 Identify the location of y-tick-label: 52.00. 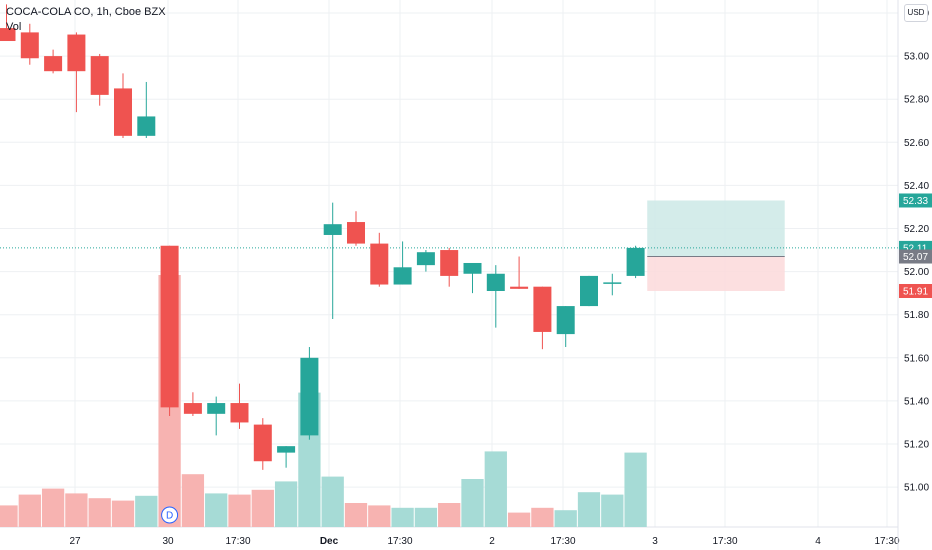
(916, 272).